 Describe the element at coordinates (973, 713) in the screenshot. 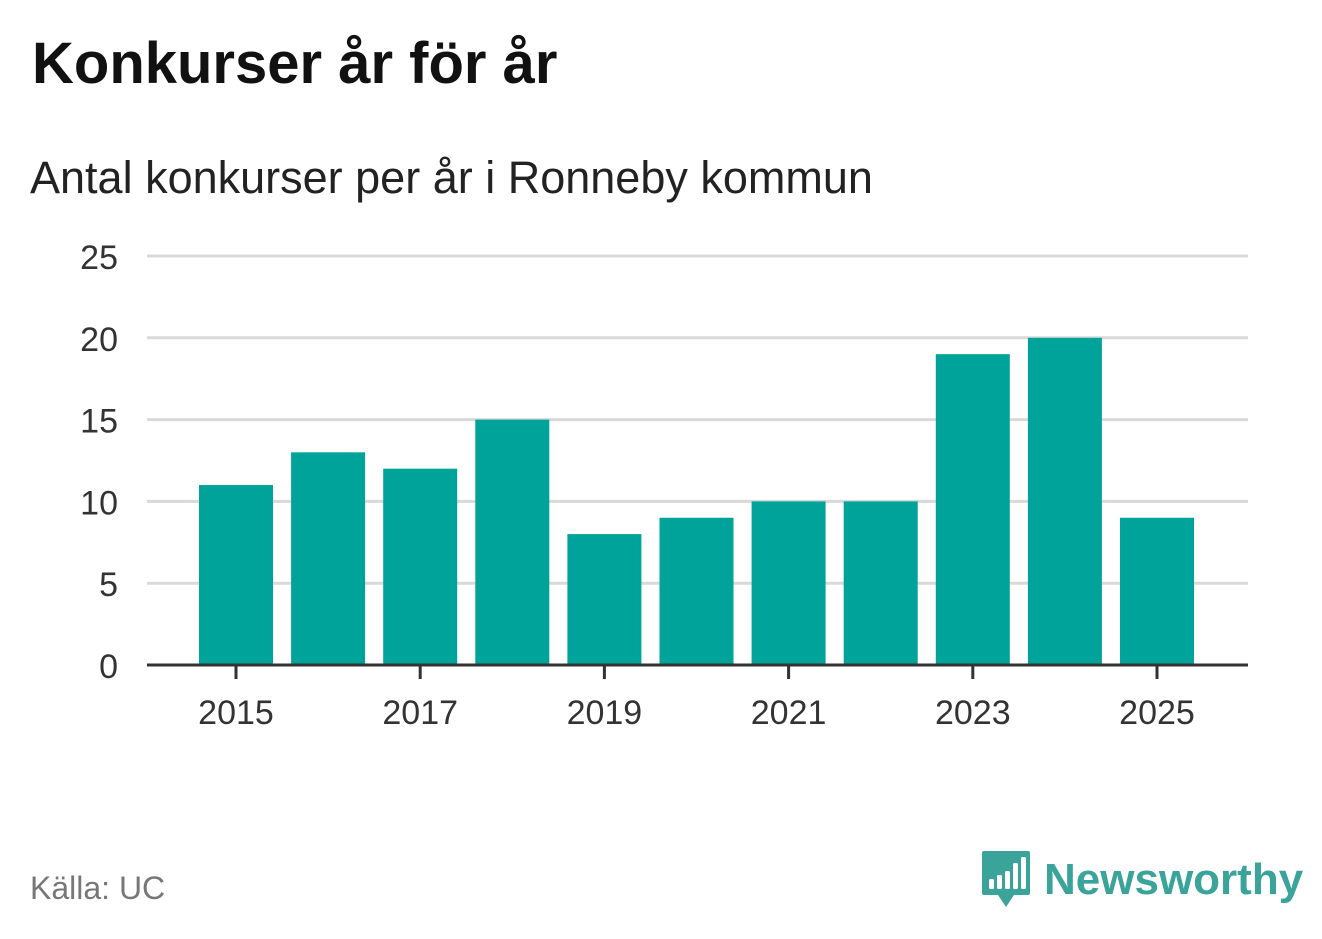

I see `x-tick-label: 2023` at that location.